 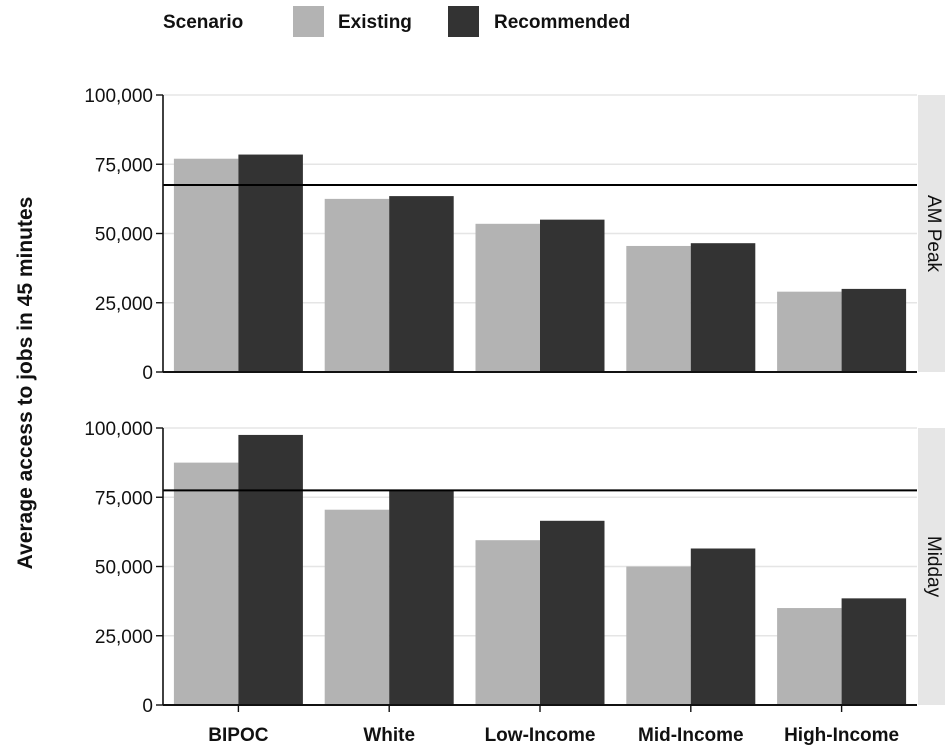 What do you see at coordinates (389, 735) in the screenshot?
I see `x-tick-label: White` at bounding box center [389, 735].